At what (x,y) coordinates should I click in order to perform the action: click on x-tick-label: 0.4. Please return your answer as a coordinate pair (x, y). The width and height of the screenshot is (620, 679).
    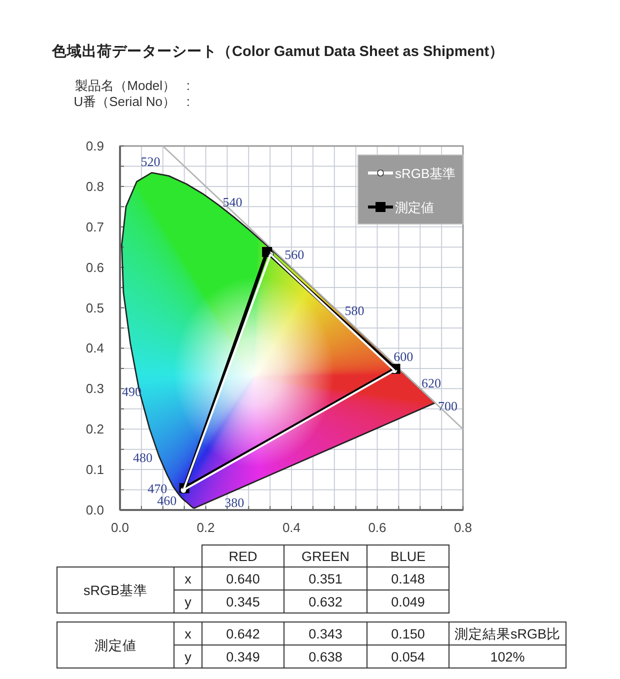
    Looking at the image, I should click on (291, 527).